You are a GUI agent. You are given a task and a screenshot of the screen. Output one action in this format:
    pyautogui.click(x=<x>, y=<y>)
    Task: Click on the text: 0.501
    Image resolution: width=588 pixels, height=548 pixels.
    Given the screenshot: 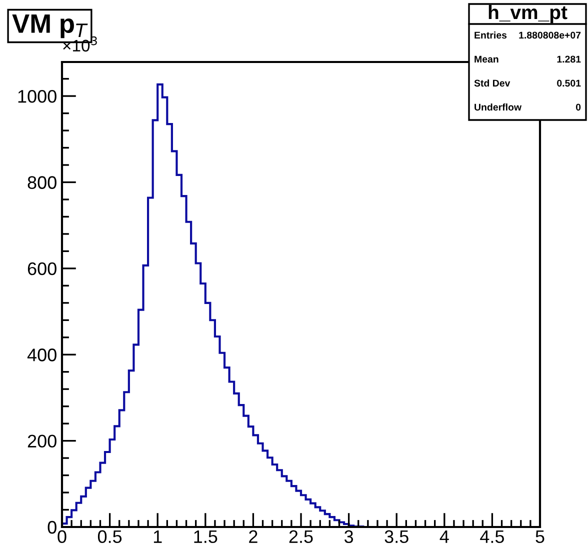 What is the action you would take?
    pyautogui.click(x=569, y=83)
    